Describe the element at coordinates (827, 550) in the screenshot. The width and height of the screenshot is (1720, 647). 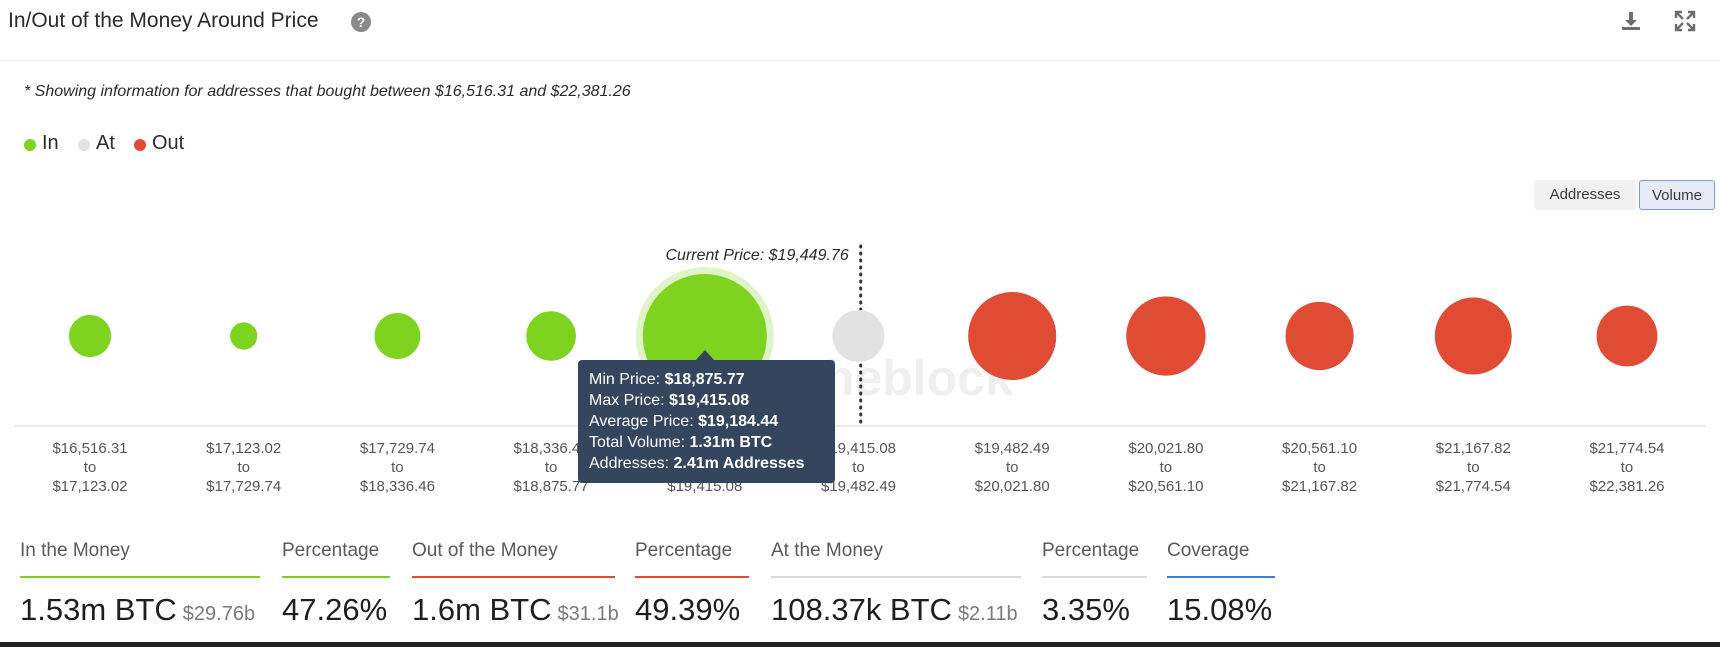
I see `stat-label: At the Money` at that location.